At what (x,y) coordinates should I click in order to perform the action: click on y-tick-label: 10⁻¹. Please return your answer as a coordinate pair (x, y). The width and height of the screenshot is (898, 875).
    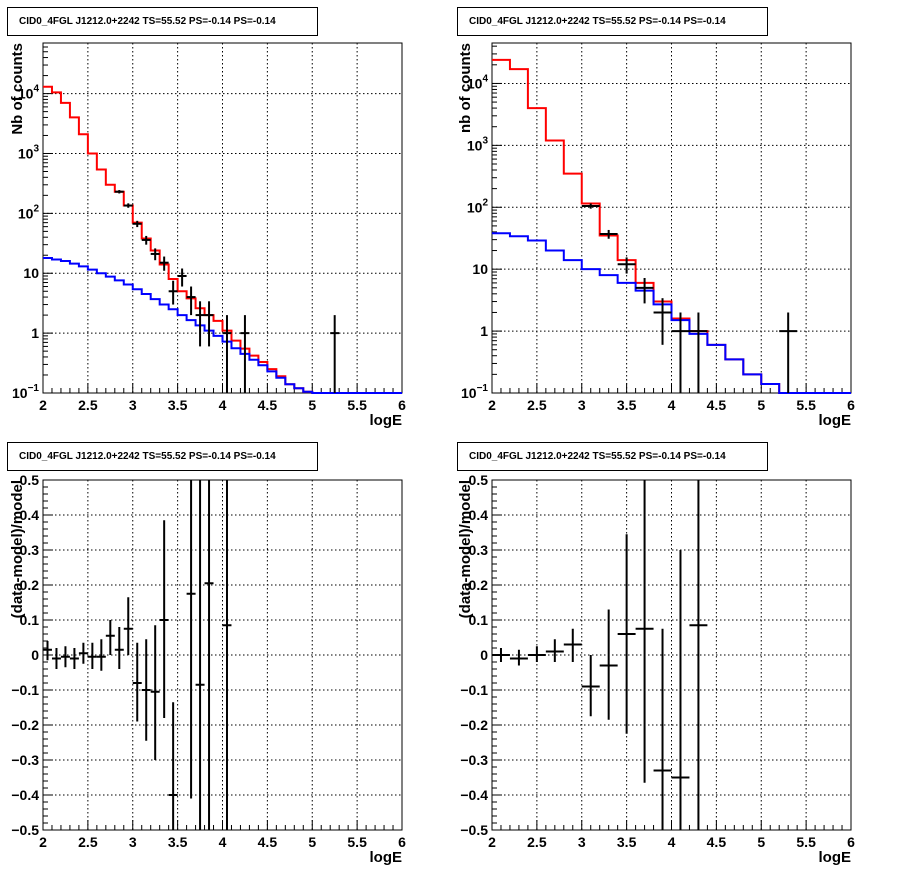
    Looking at the image, I should click on (25, 392).